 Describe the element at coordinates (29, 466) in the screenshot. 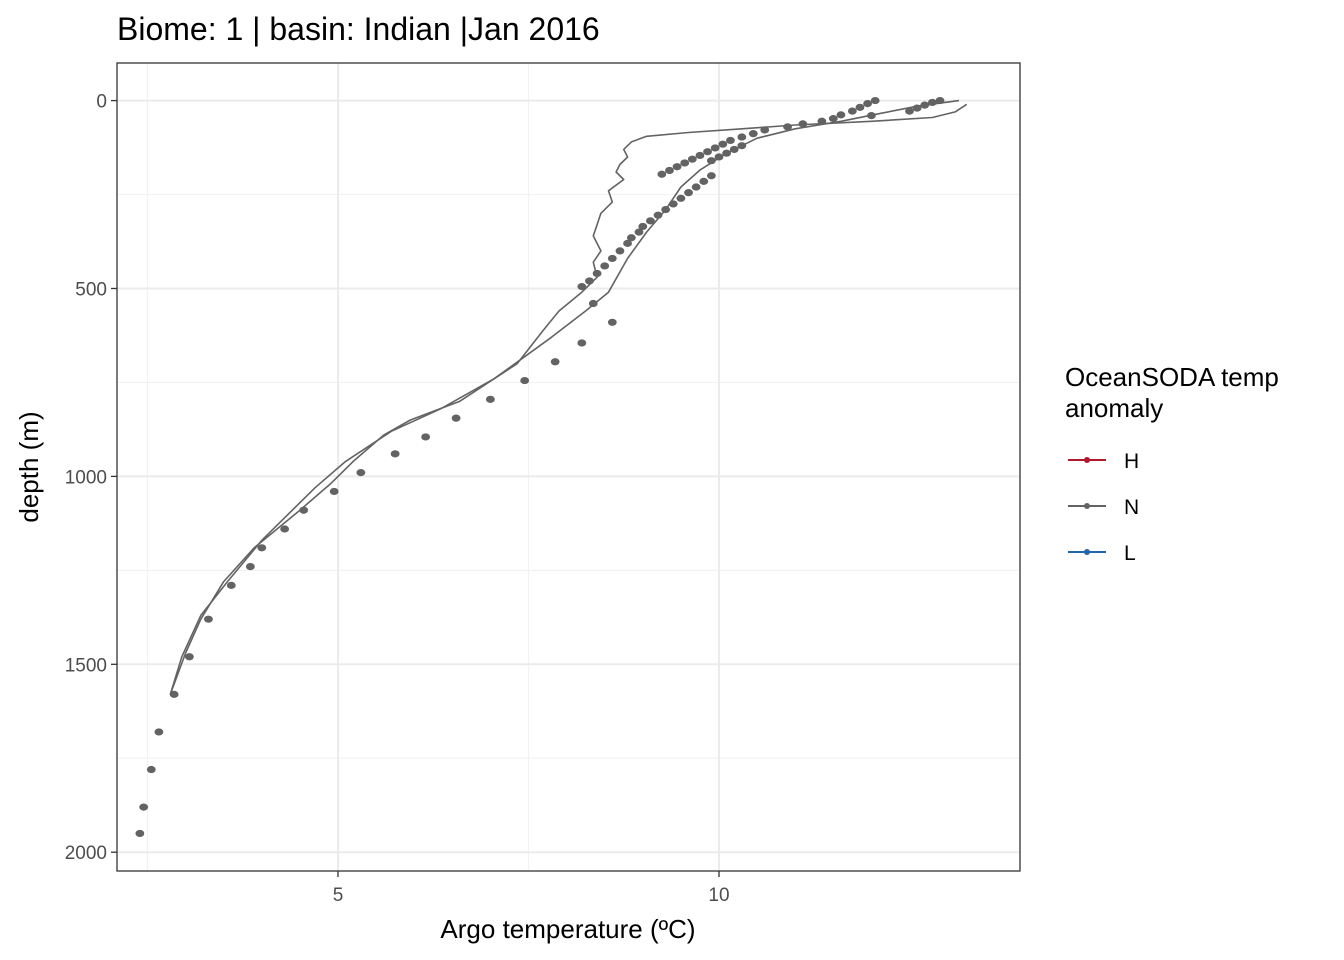

I see `y-axis-title: depth (m)` at that location.